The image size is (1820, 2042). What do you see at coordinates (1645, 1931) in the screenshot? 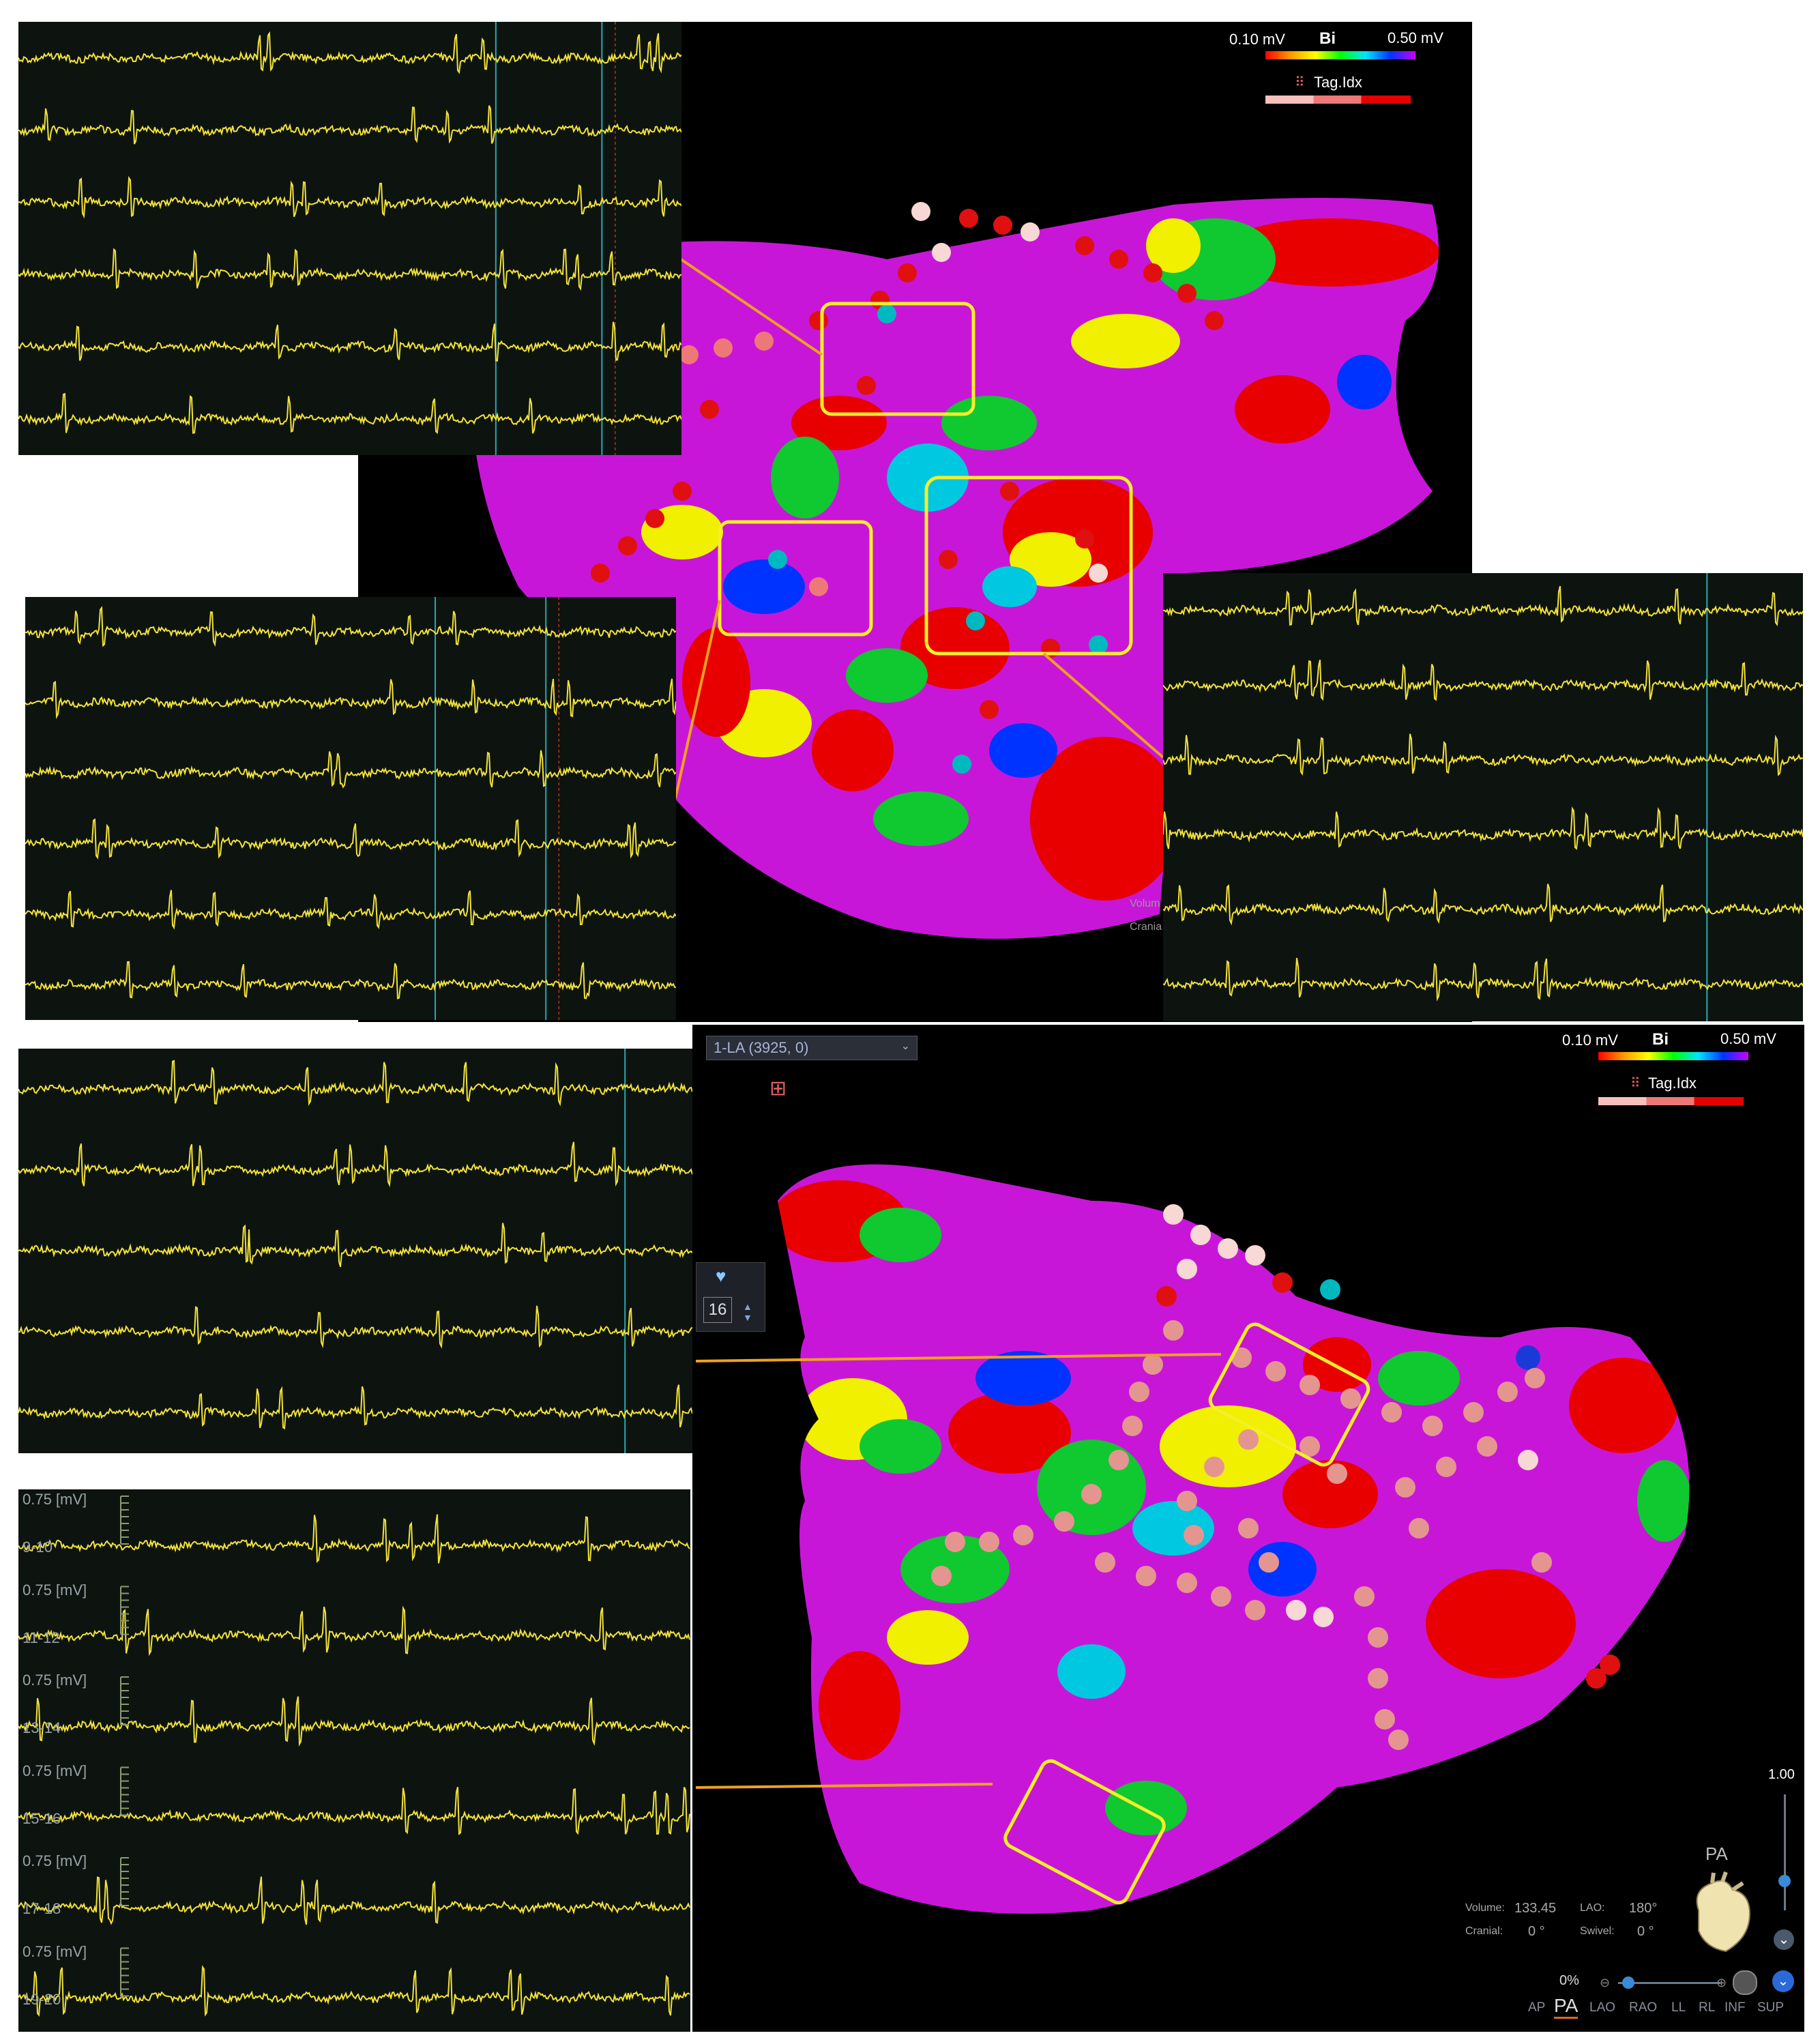
I see `swivel-value: 0 °` at bounding box center [1645, 1931].